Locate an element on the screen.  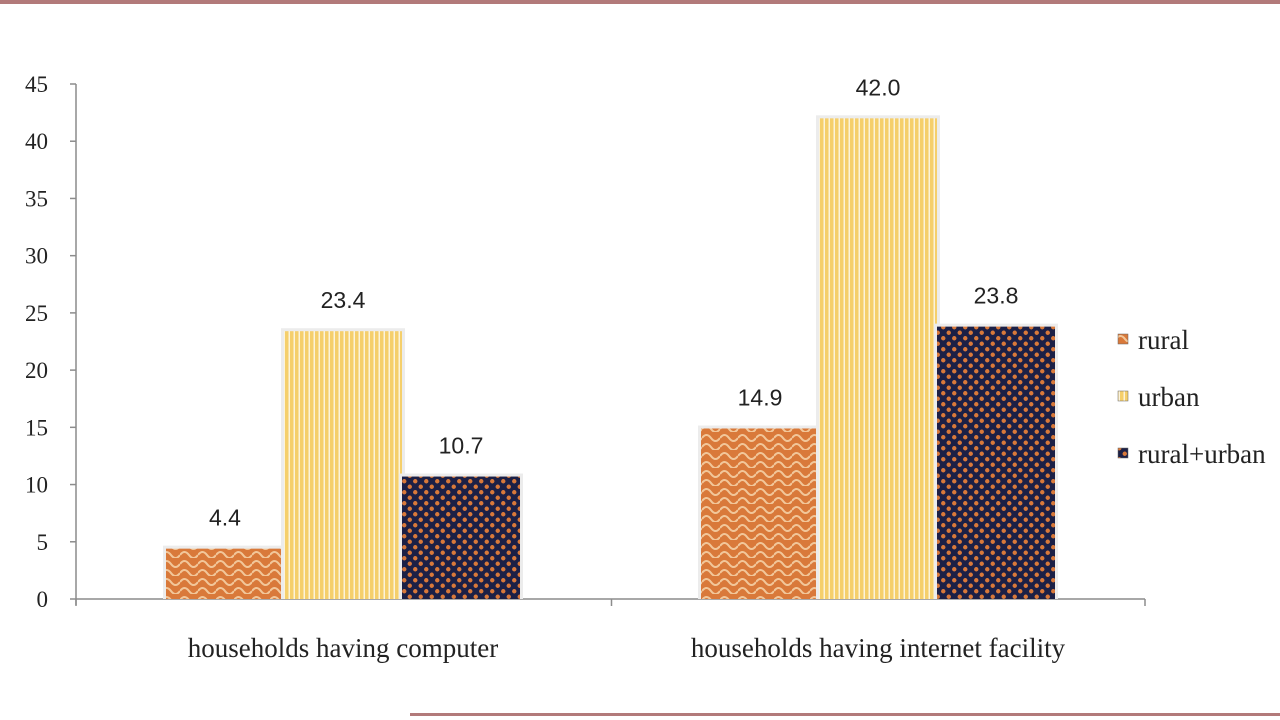
bar-value-label: 4.4 is located at coordinates (225, 518).